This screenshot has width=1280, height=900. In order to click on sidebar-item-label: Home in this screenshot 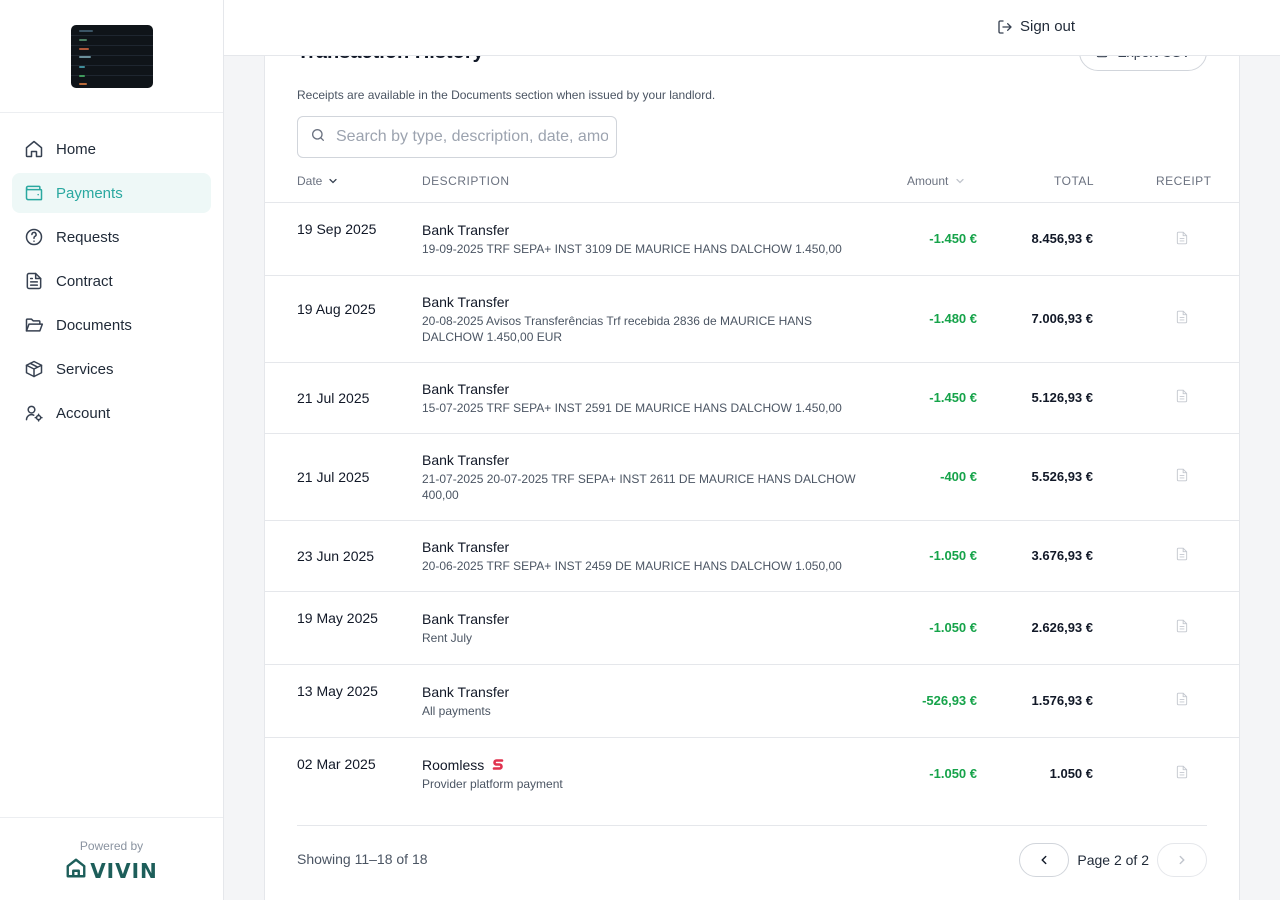, I will do `click(76, 149)`.